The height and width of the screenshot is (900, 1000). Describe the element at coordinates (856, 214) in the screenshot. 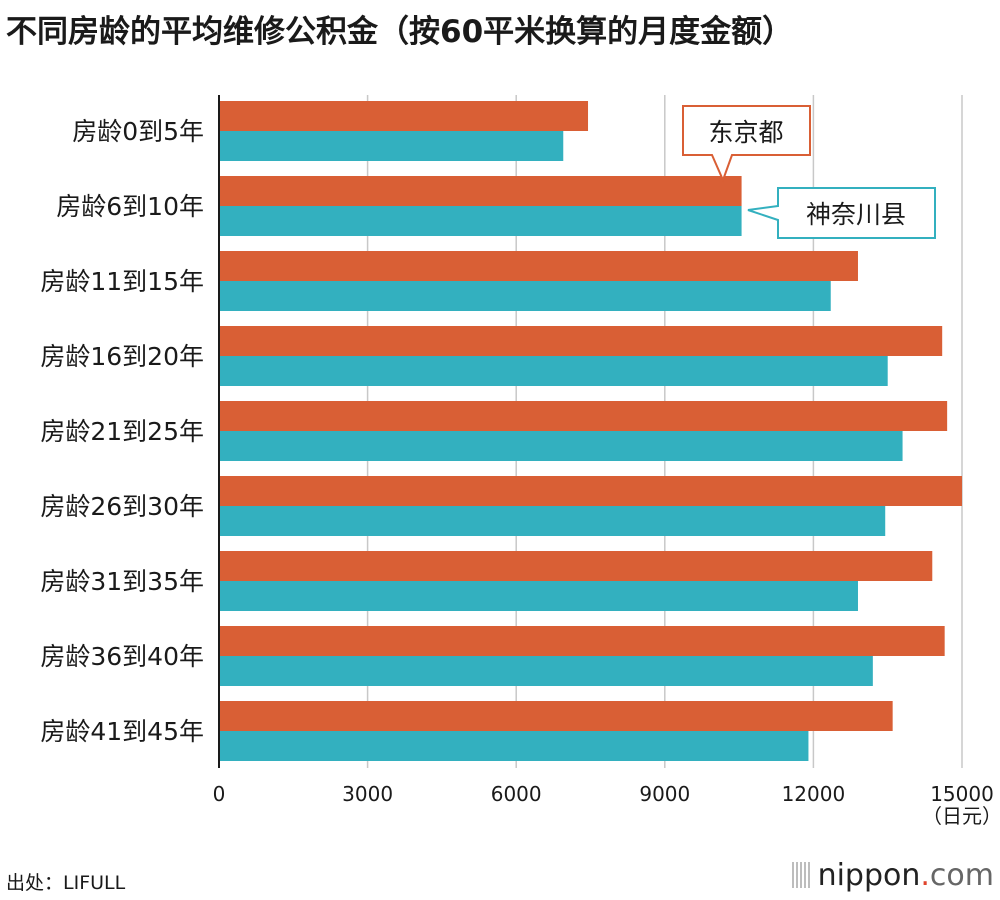

I see `legend-kanagawa-text: 神奈川县` at that location.